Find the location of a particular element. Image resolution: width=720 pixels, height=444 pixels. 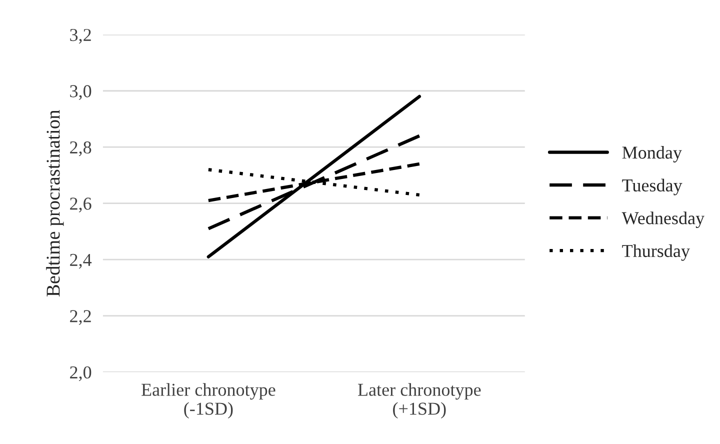

legend-label: Monday is located at coordinates (652, 154).